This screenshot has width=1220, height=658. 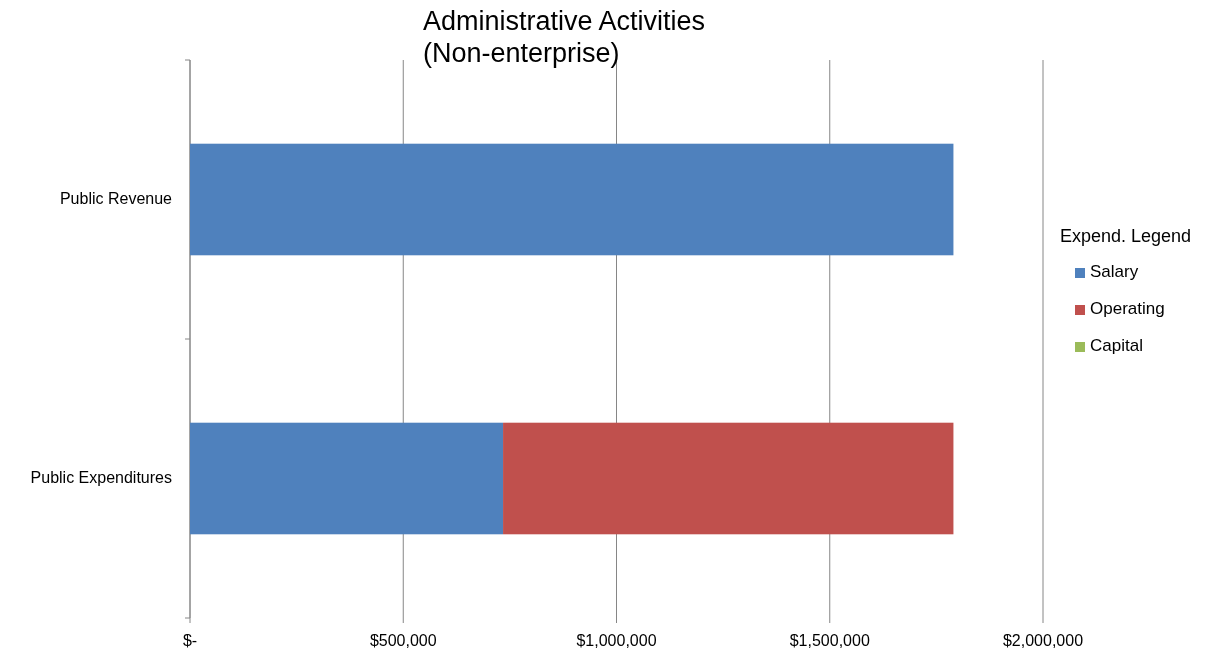 What do you see at coordinates (616, 640) in the screenshot?
I see `x-tick-label: $1,000,000` at bounding box center [616, 640].